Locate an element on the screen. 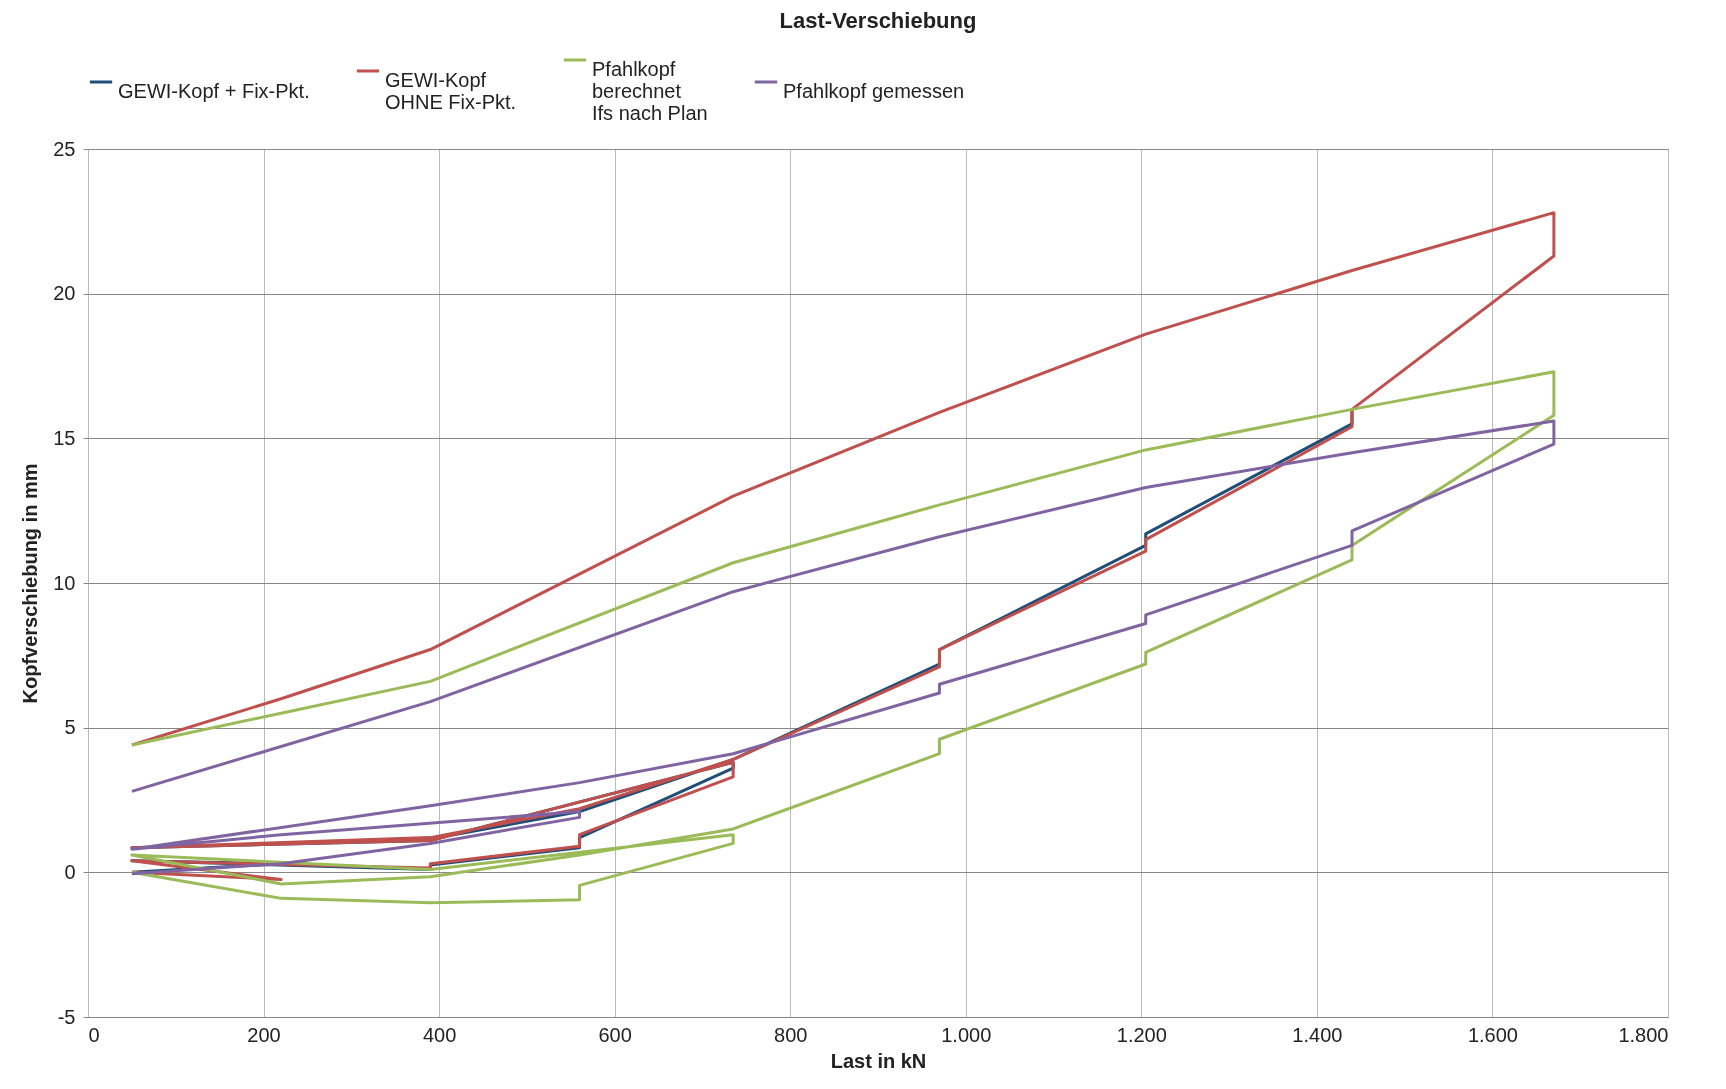 The image size is (1726, 1089). x-tick-label: 200 is located at coordinates (264, 1034).